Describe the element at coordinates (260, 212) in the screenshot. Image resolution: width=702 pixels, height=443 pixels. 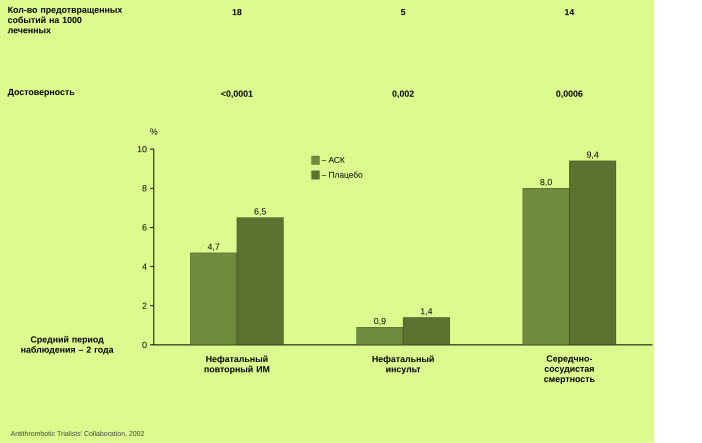
I see `data-label: 6,5` at that location.